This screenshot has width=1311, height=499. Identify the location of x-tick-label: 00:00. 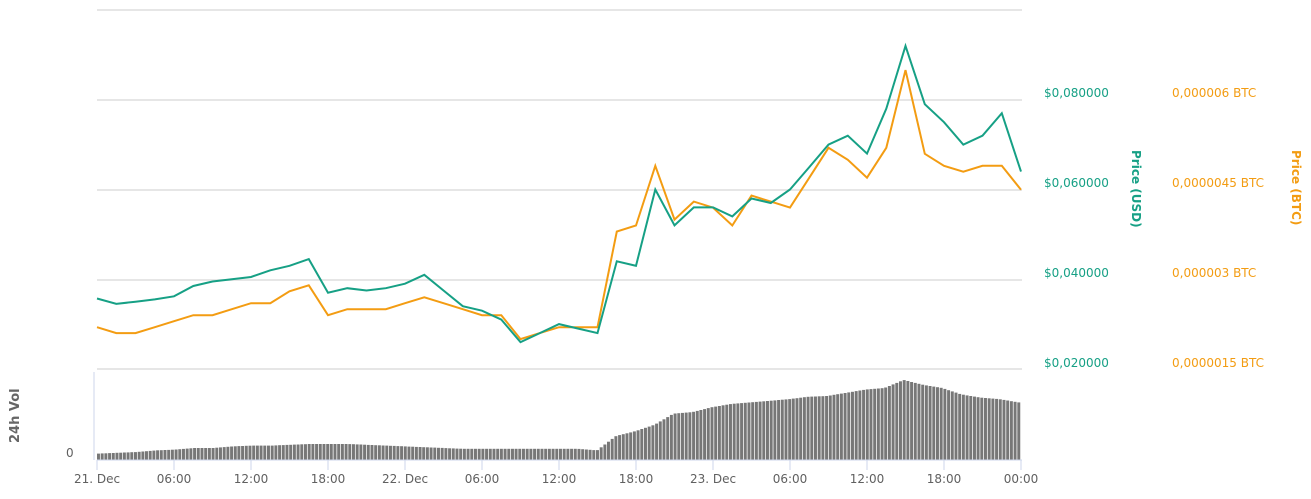
(1021, 479).